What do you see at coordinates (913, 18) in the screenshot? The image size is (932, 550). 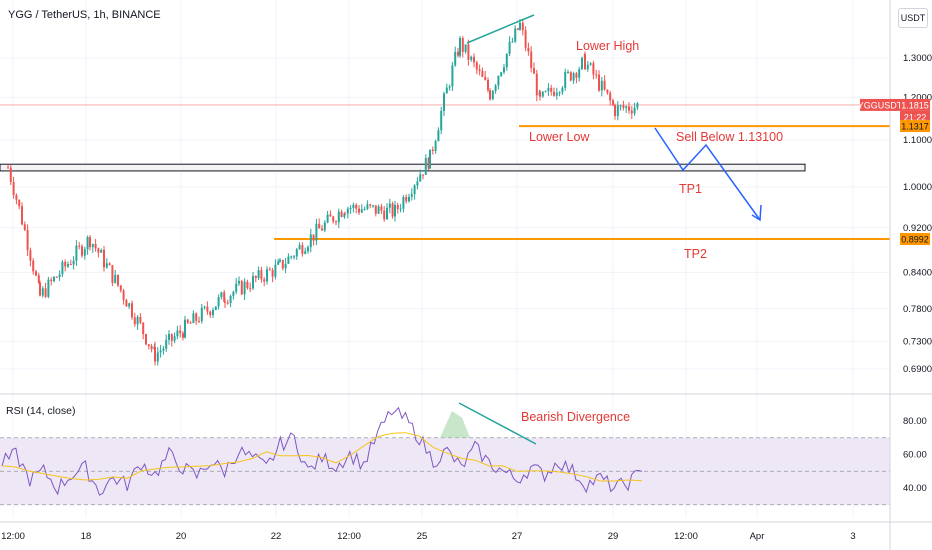 I see `currency-button: USDT` at bounding box center [913, 18].